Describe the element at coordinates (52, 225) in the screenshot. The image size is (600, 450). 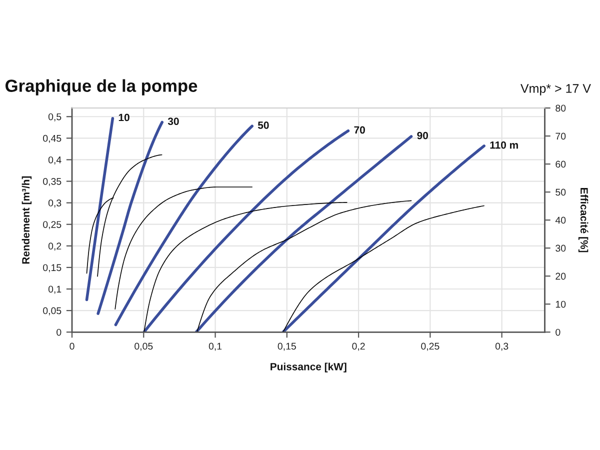
I see `y-tick-label: 0,25` at that location.